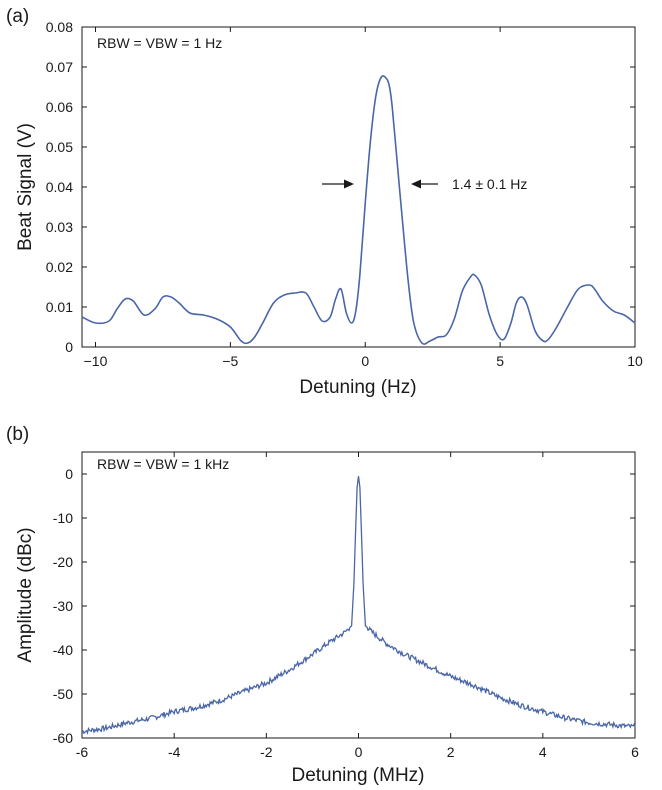 This screenshot has width=662, height=790. Describe the element at coordinates (59, 107) in the screenshot. I see `panel-a-y-tick-label: 0.06` at that location.